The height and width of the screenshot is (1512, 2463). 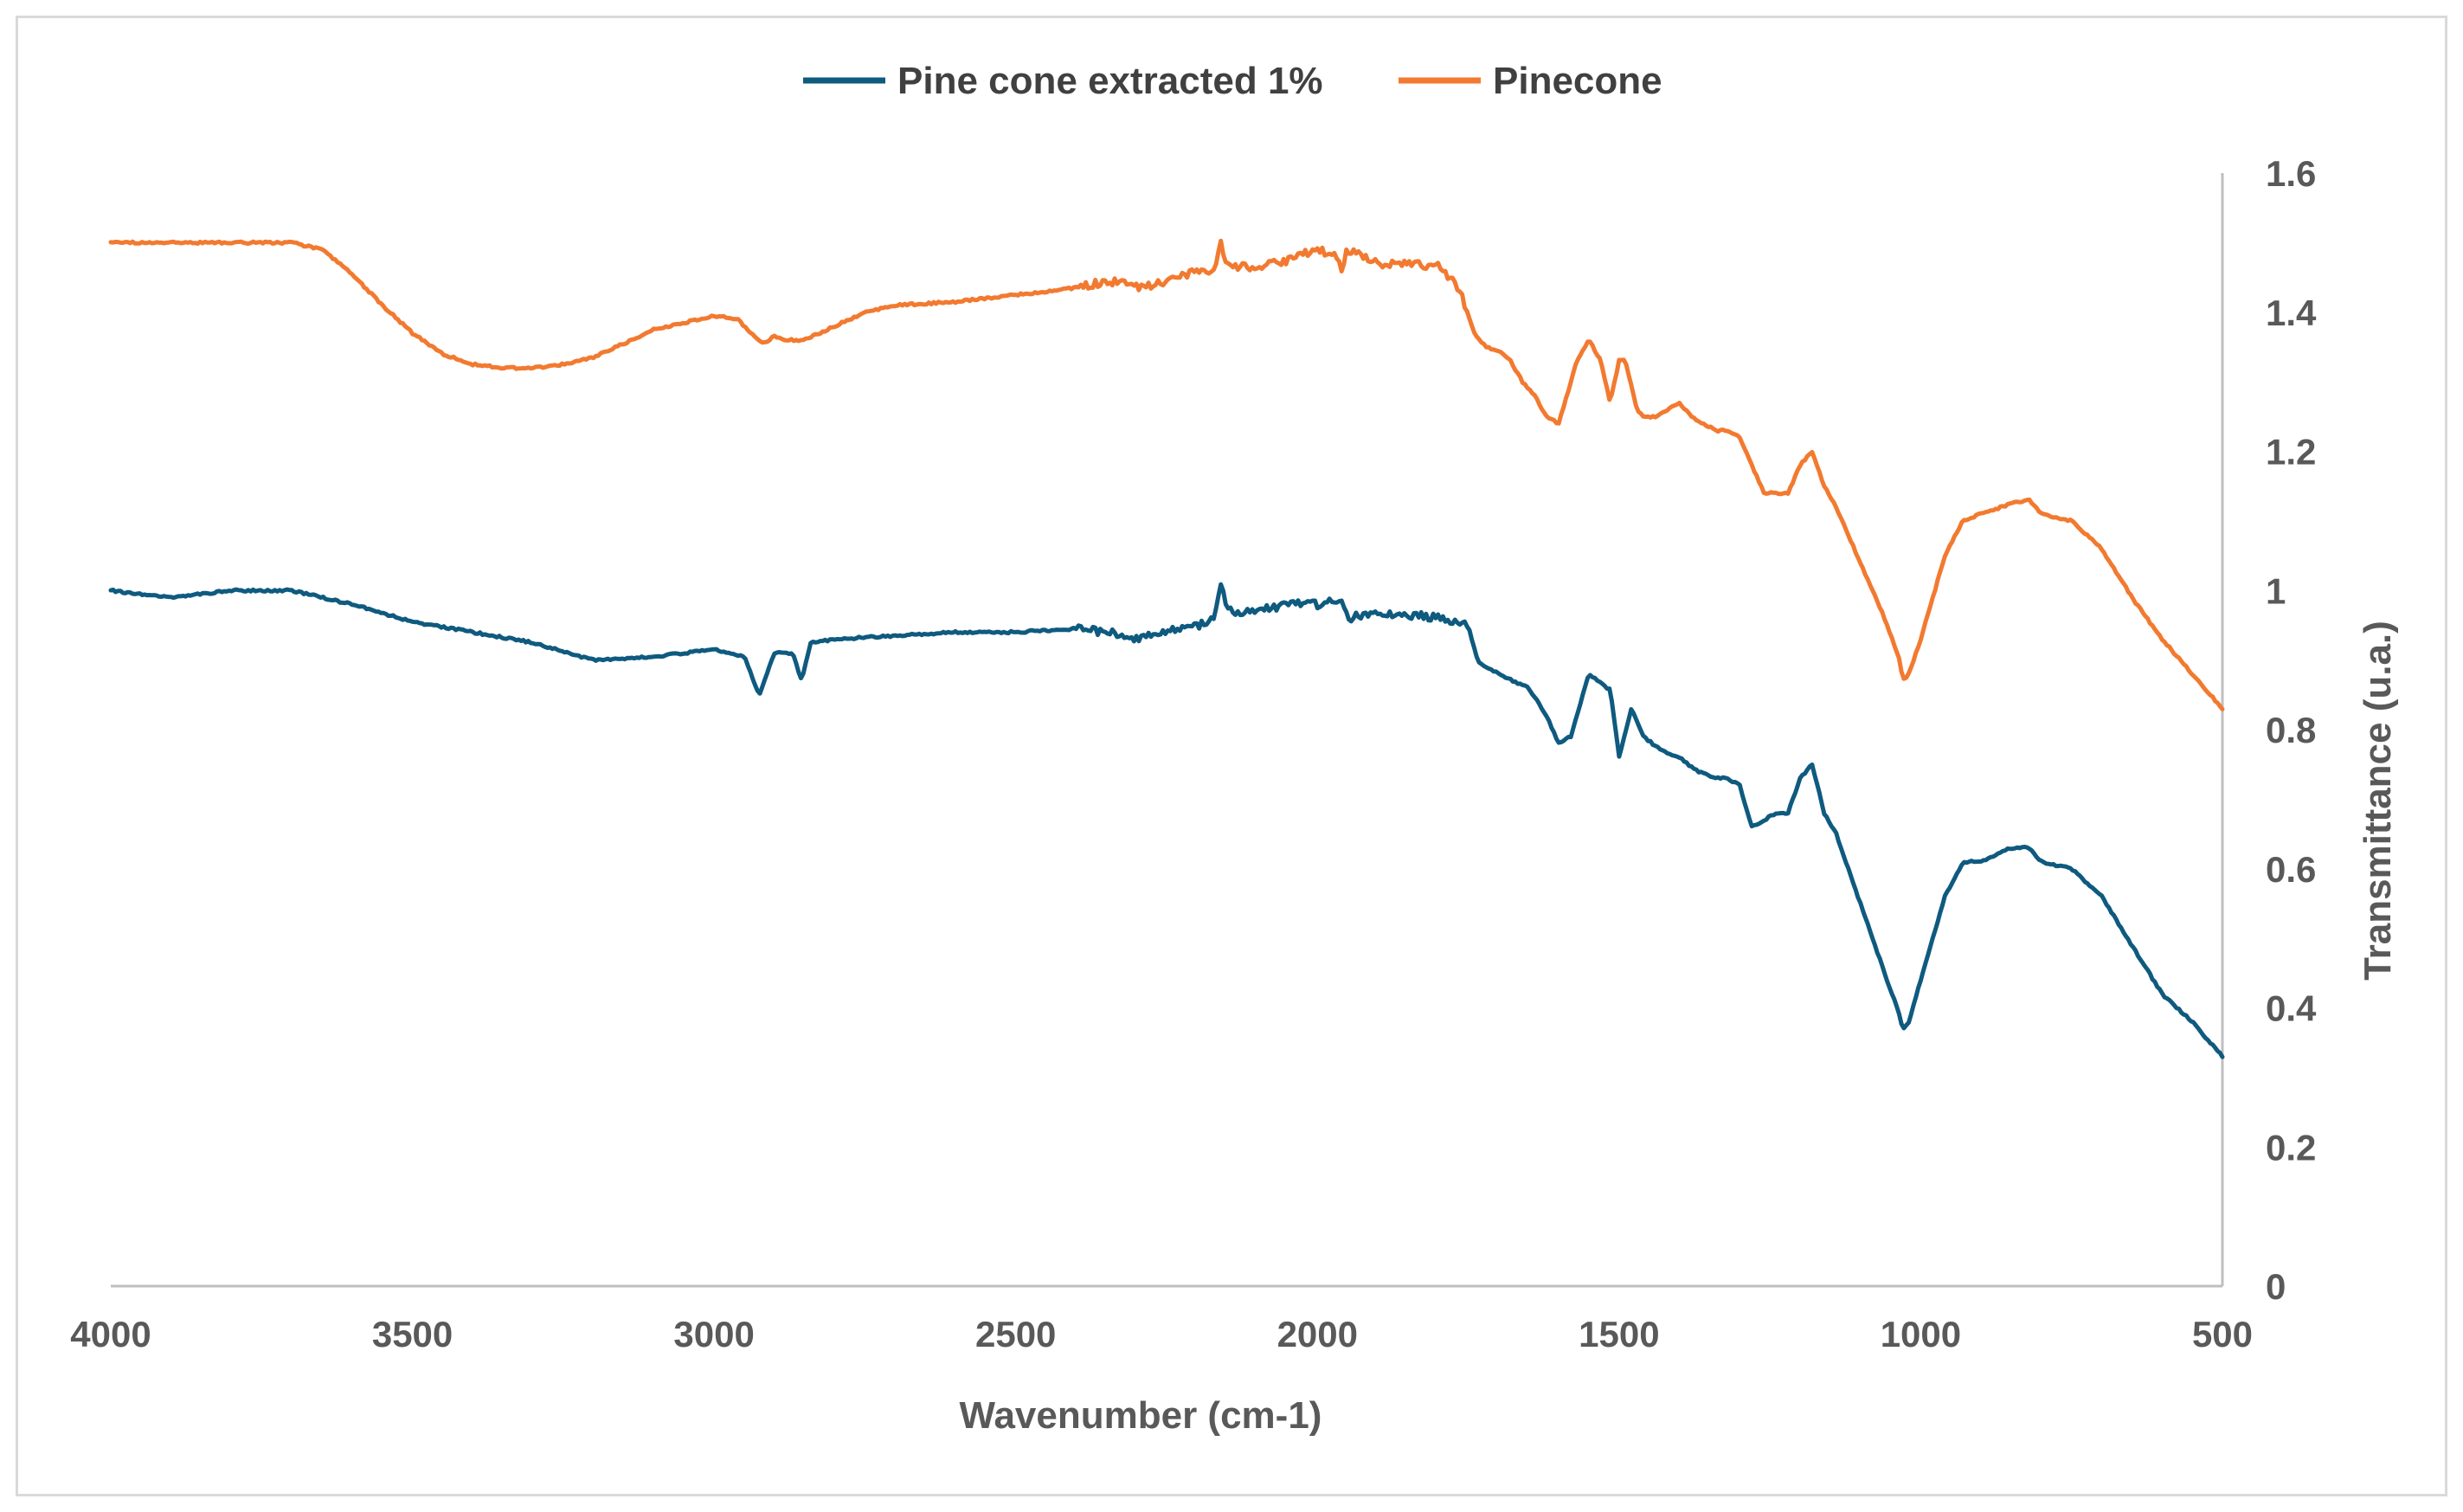 I want to click on x-tick-label-500: 500, so click(x=2222, y=1334).